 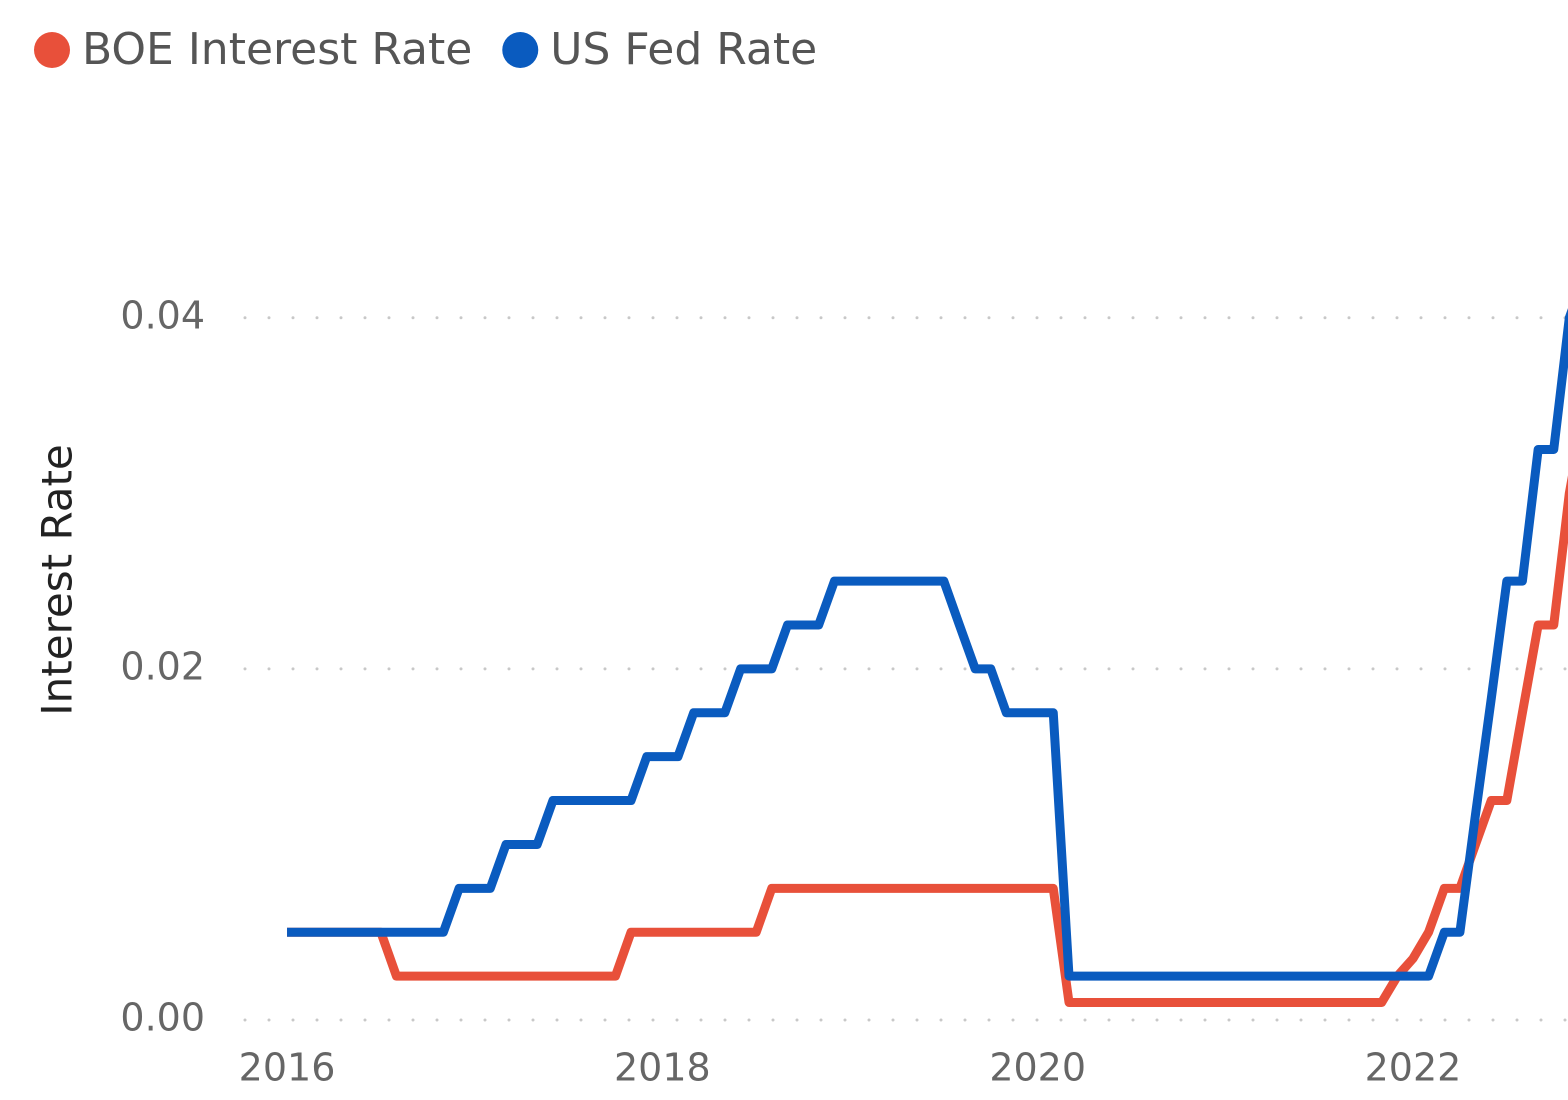 I want to click on x-tick-label: 2020, so click(x=1037, y=1068).